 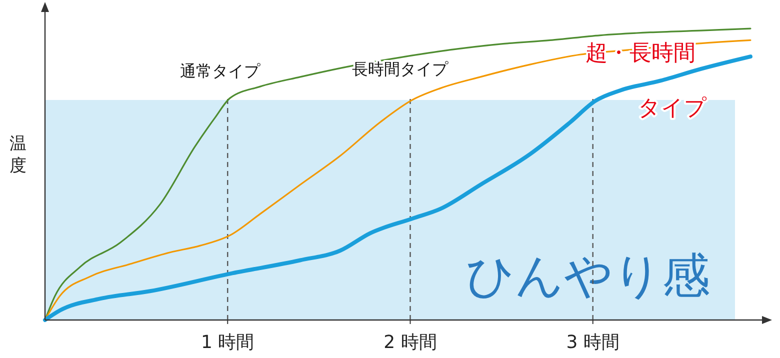 I want to click on y-axis-title: 温度, so click(x=18, y=155).